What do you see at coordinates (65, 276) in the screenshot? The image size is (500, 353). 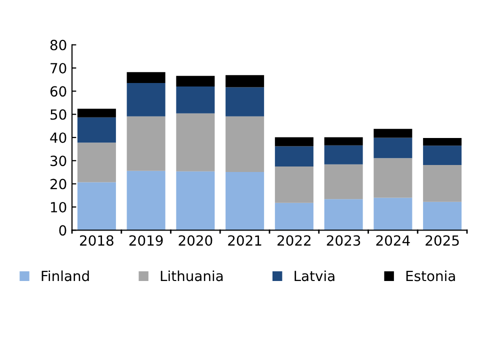 I see `legend-label: Finland` at bounding box center [65, 276].